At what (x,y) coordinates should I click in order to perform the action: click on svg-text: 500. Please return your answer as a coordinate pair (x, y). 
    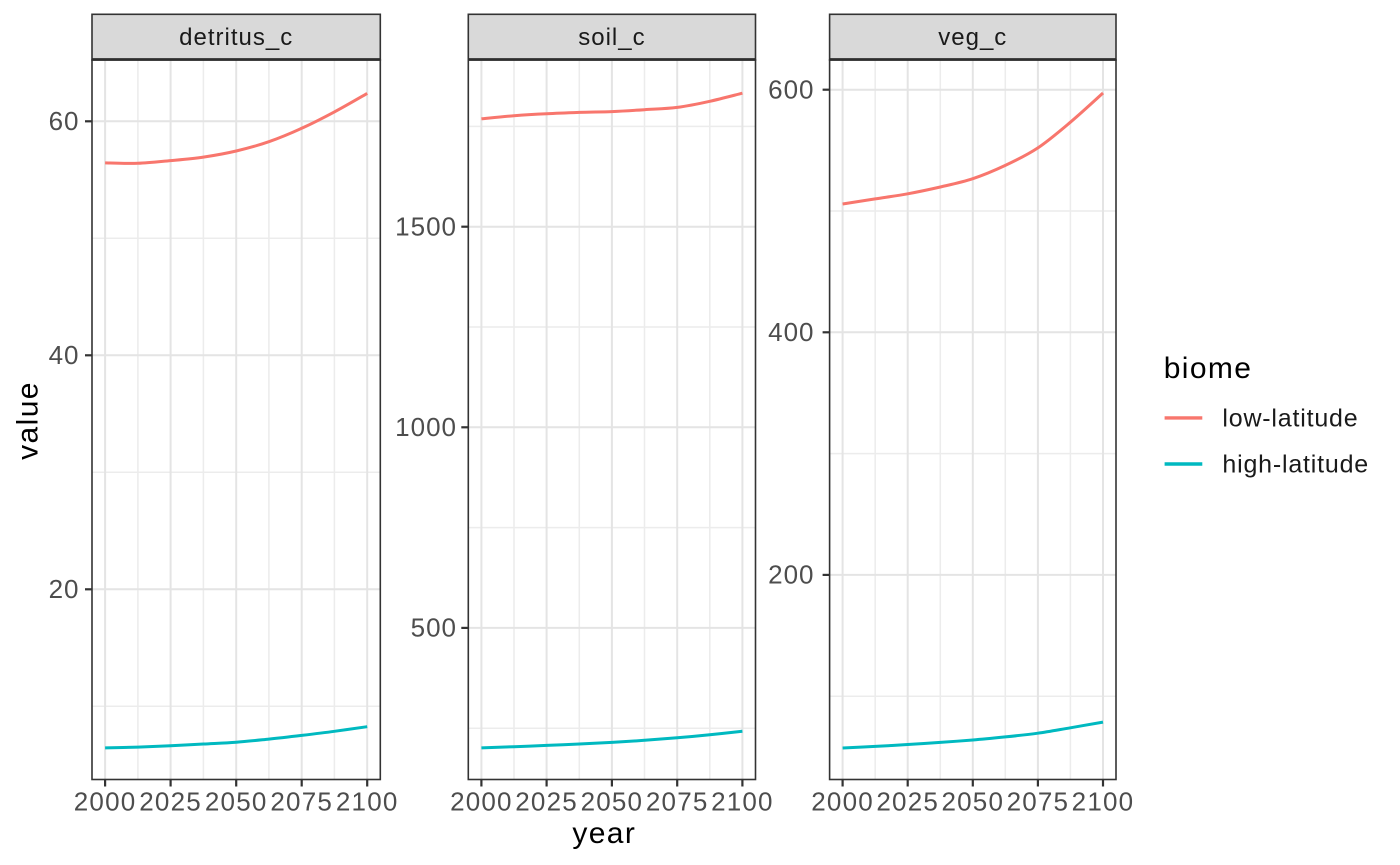
    Looking at the image, I should click on (434, 628).